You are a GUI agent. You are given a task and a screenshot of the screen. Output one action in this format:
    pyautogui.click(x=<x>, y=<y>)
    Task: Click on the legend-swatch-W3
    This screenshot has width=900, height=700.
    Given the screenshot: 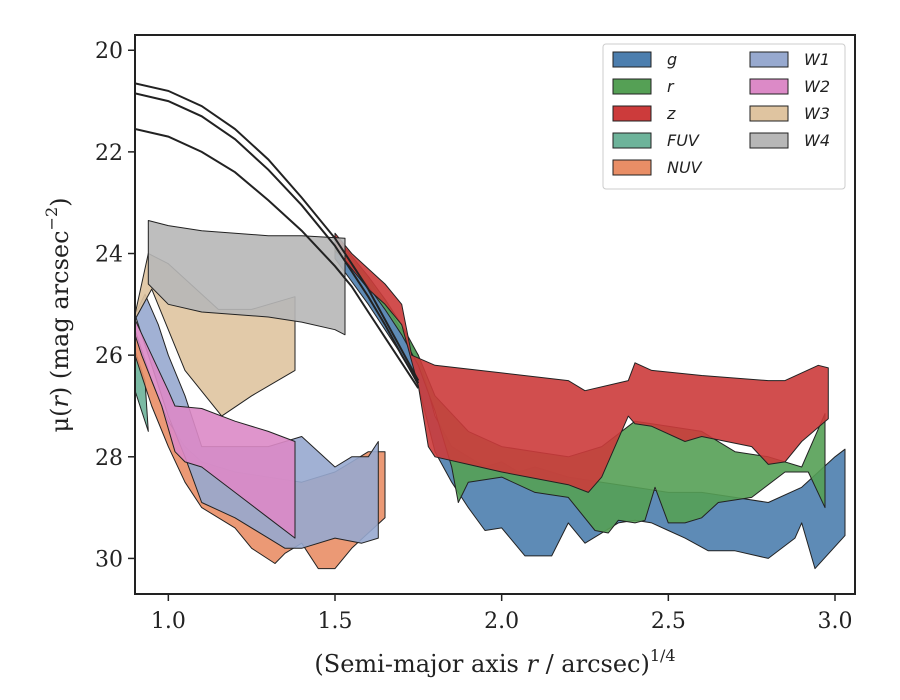 What is the action you would take?
    pyautogui.click(x=769, y=113)
    